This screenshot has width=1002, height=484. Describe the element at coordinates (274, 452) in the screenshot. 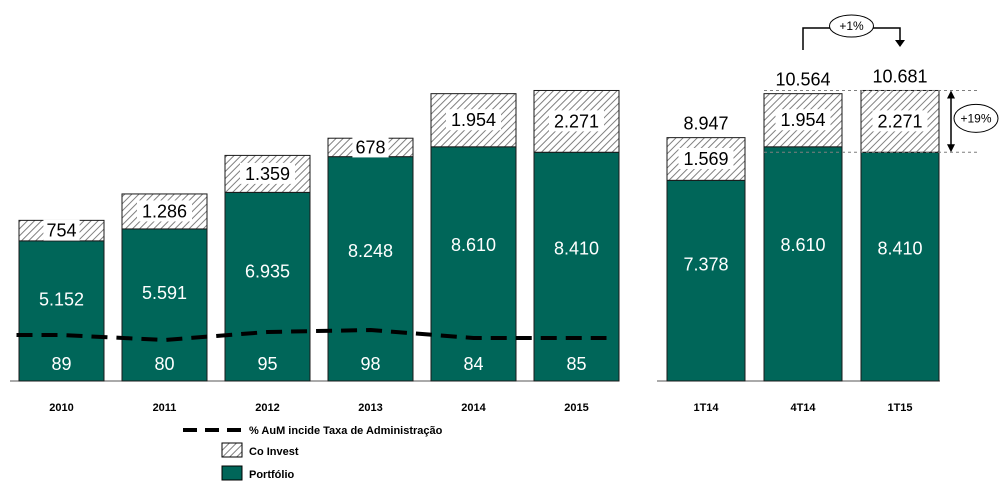

I see `legend-coinvest-label: Co Invest` at that location.